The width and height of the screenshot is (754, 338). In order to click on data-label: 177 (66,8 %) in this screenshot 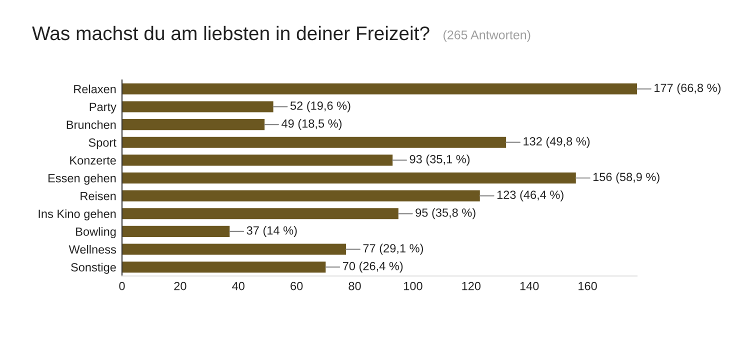, I will do `click(687, 88)`.